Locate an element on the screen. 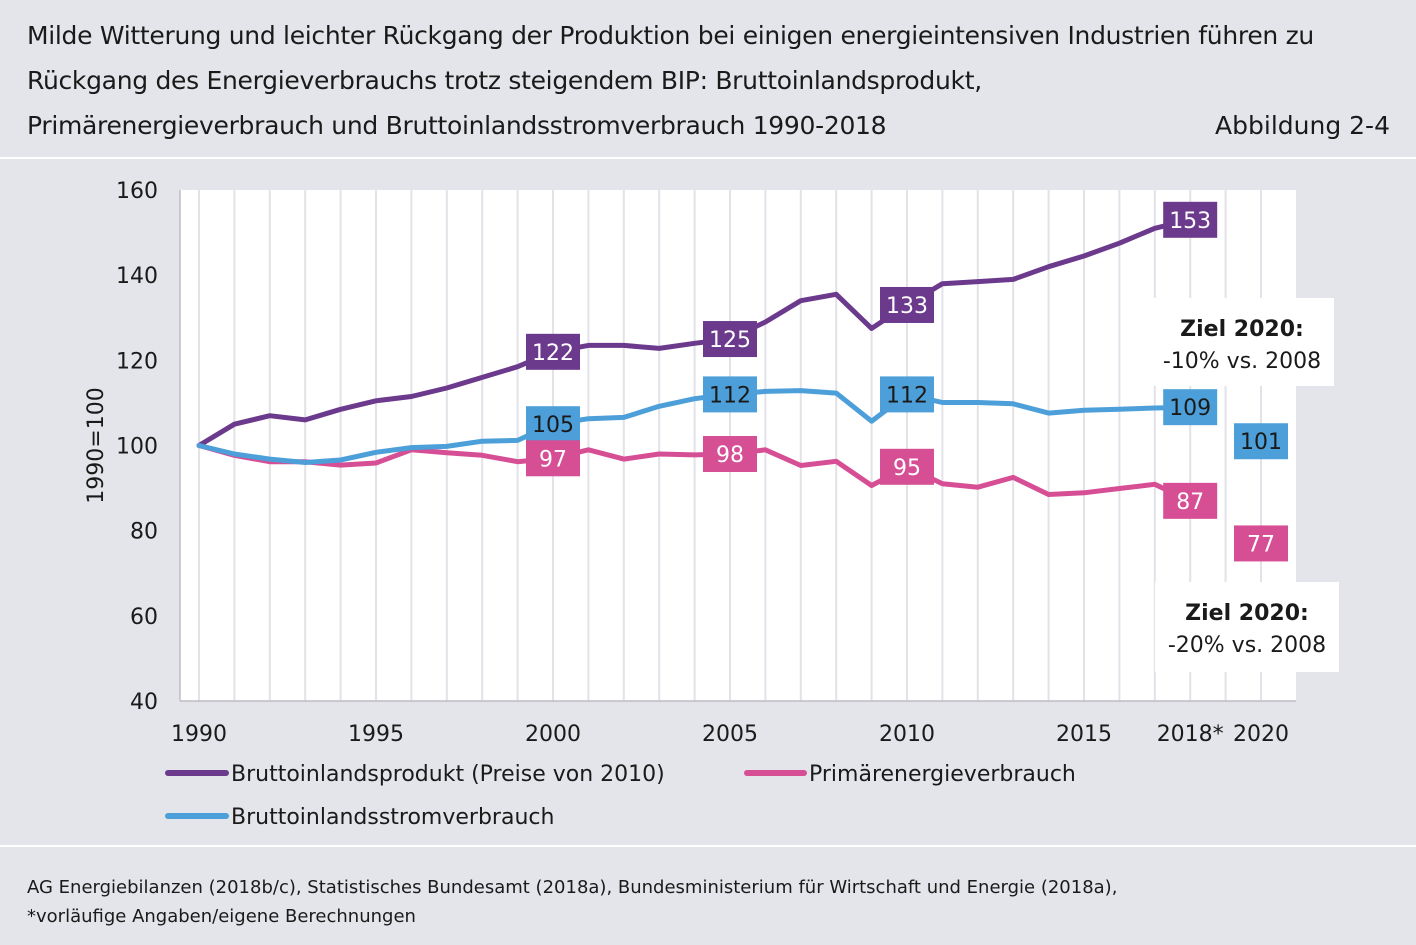 This screenshot has width=1416, height=945. data-label: 153 is located at coordinates (1190, 221).